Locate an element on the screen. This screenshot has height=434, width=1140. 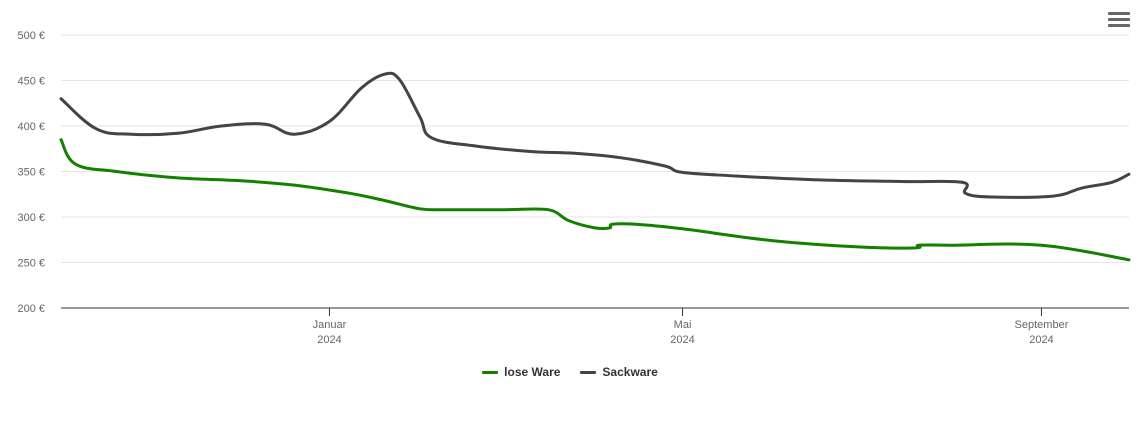
legend-item-sackware: Sackware is located at coordinates (619, 372).